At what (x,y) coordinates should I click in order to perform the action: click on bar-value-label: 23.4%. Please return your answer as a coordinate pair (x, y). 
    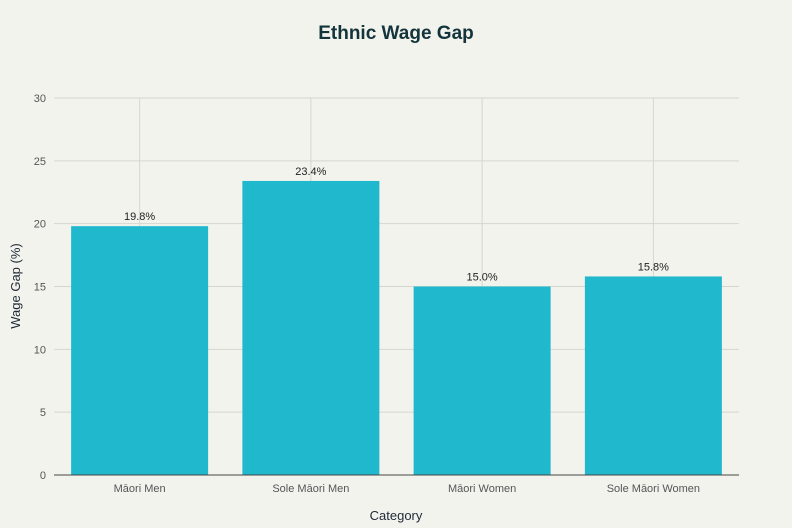
    Looking at the image, I should click on (310, 172).